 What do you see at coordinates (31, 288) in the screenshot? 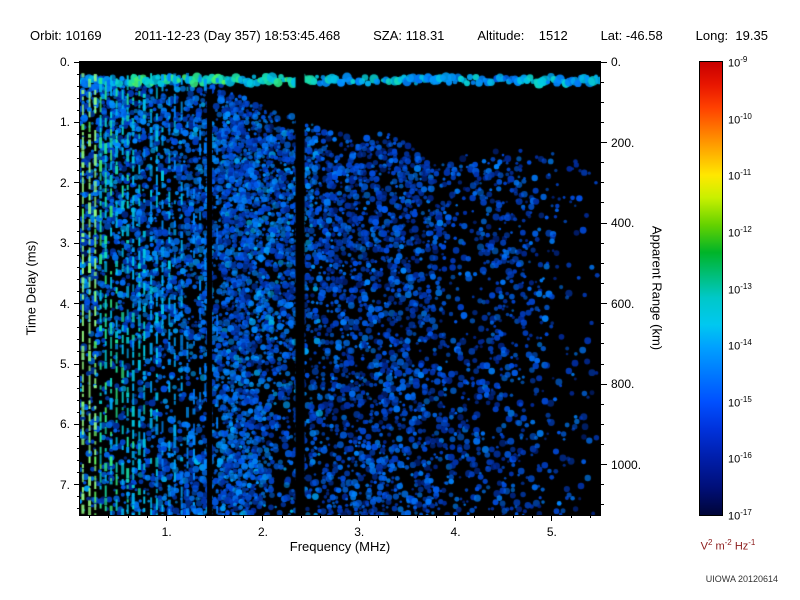
I see `y-axis-label-left: Time Delay (ms)` at bounding box center [31, 288].